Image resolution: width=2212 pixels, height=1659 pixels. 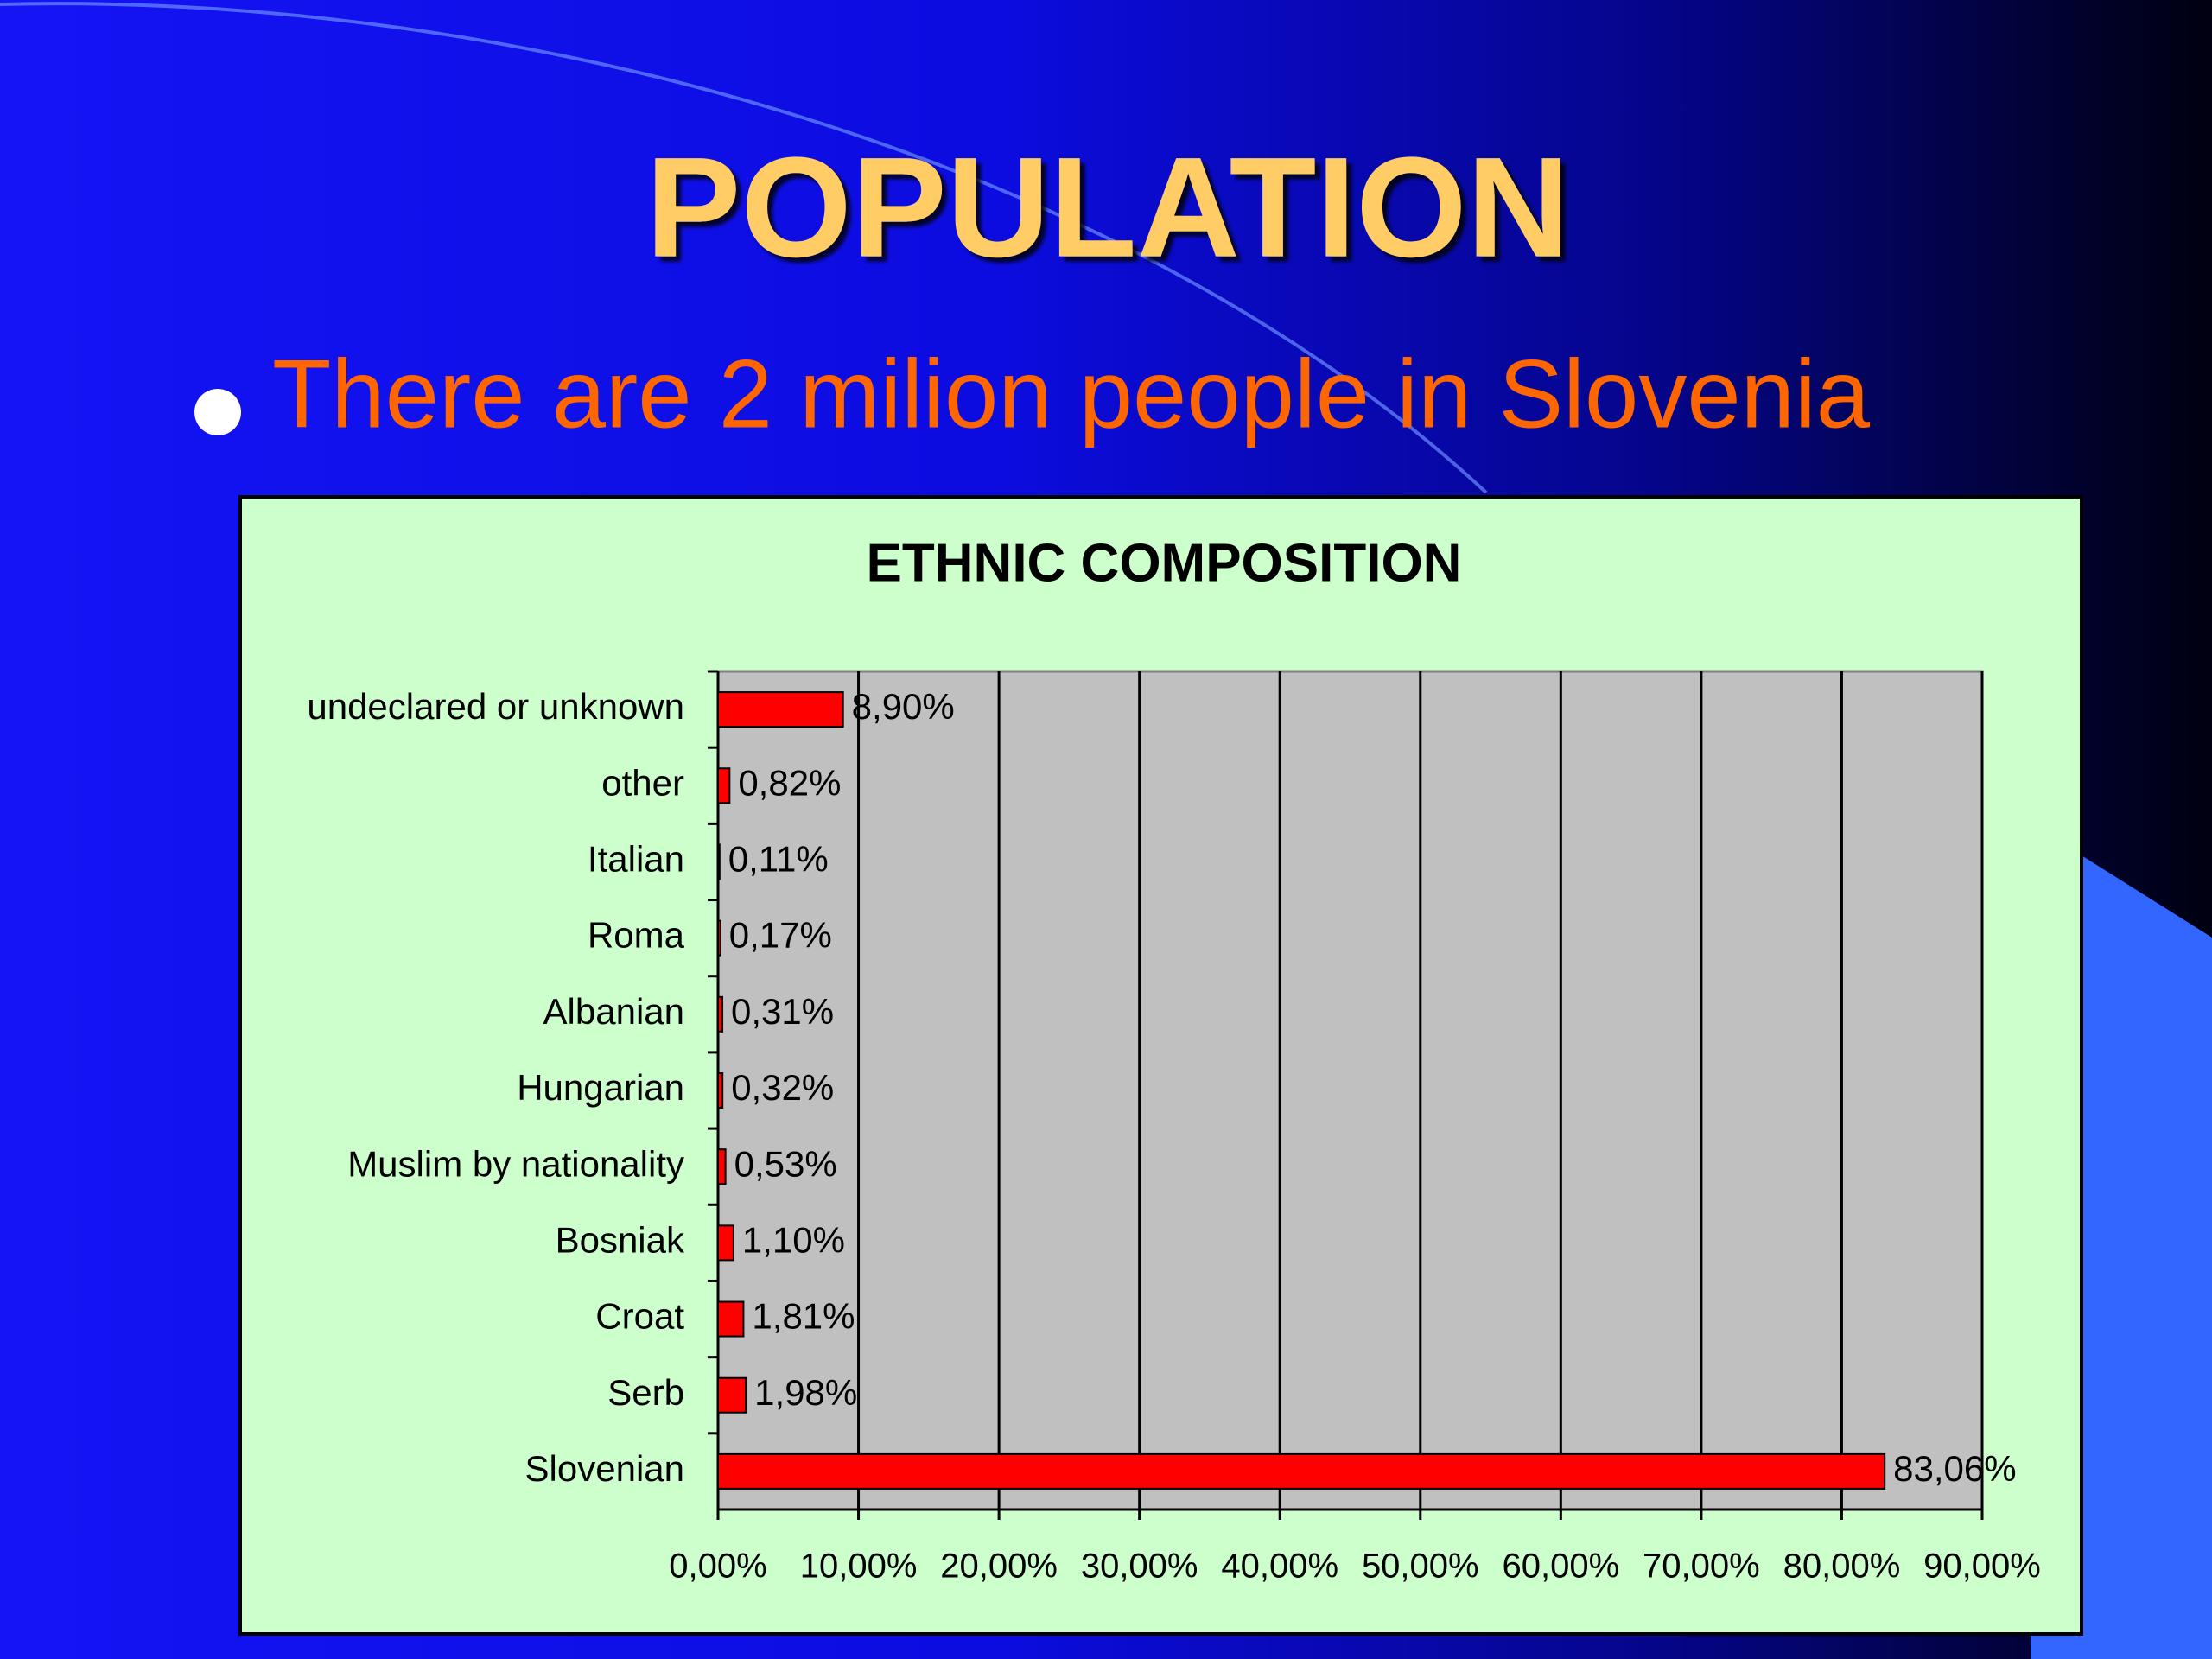 I want to click on y-tick-label: Roma, so click(x=636, y=936).